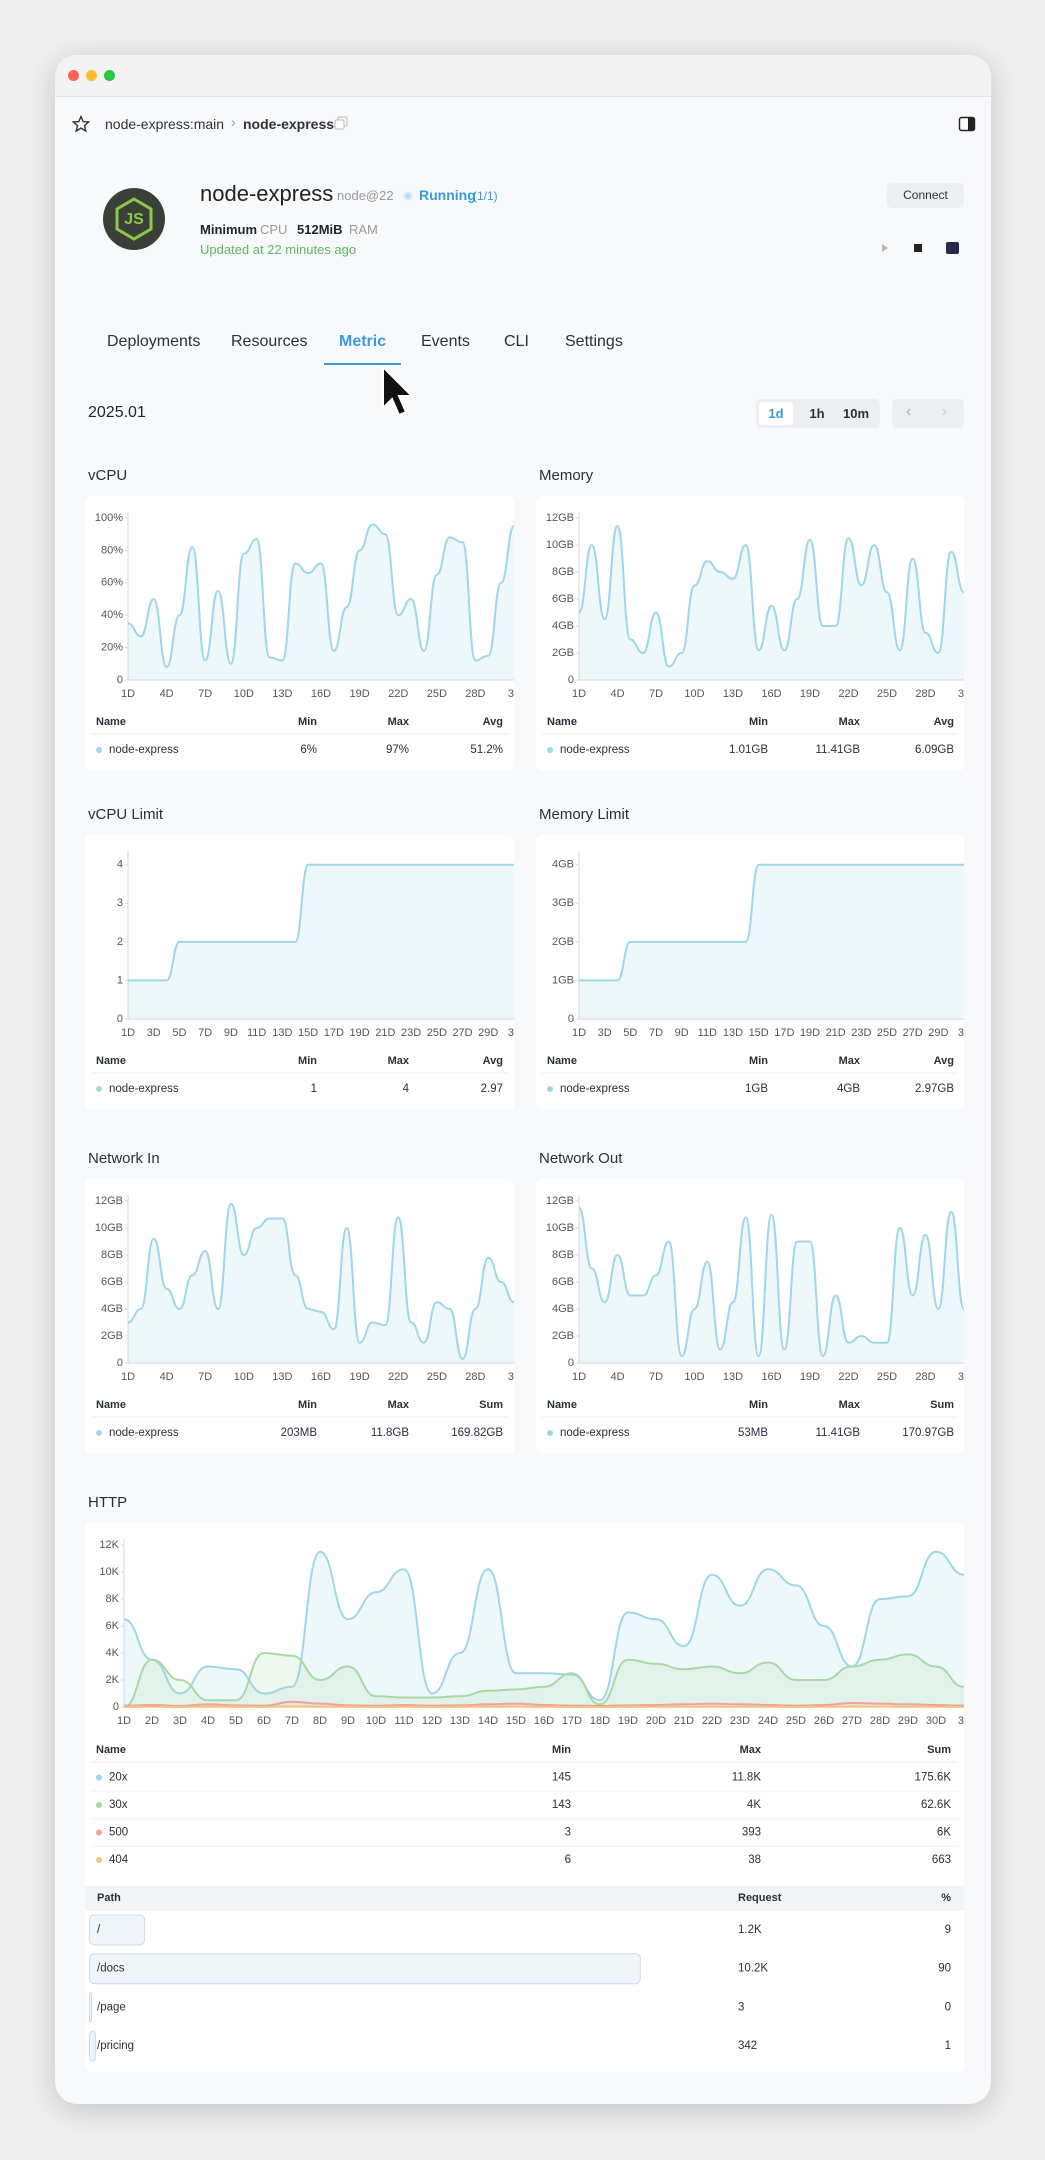 The height and width of the screenshot is (2160, 1045). Describe the element at coordinates (385, 1033) in the screenshot. I see `x-tick-label: 21D` at that location.